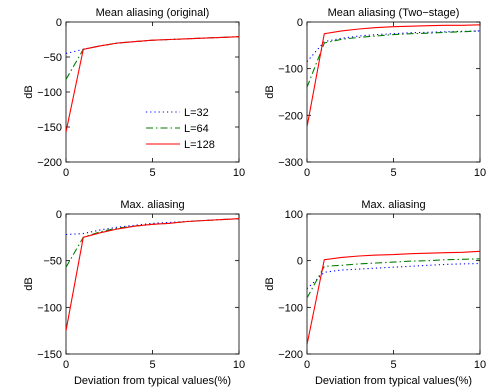  I want to click on legend-label: L=128, so click(199, 145).